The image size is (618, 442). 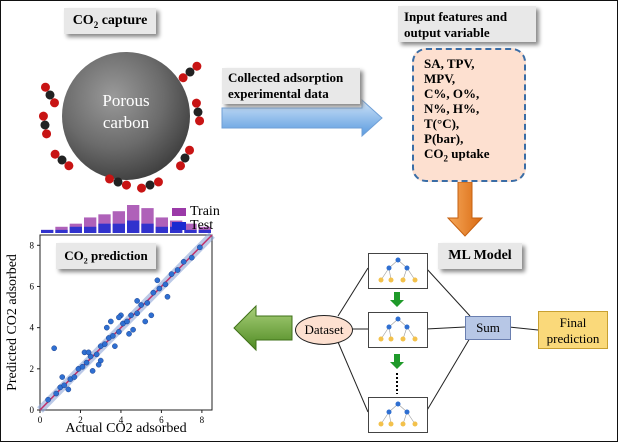 I want to click on x-tick-label: 0, so click(x=40, y=420).